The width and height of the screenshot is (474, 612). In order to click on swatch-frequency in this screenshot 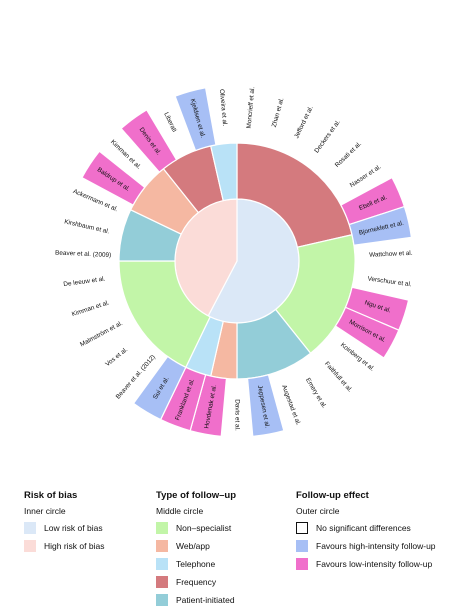, I will do `click(162, 582)`.